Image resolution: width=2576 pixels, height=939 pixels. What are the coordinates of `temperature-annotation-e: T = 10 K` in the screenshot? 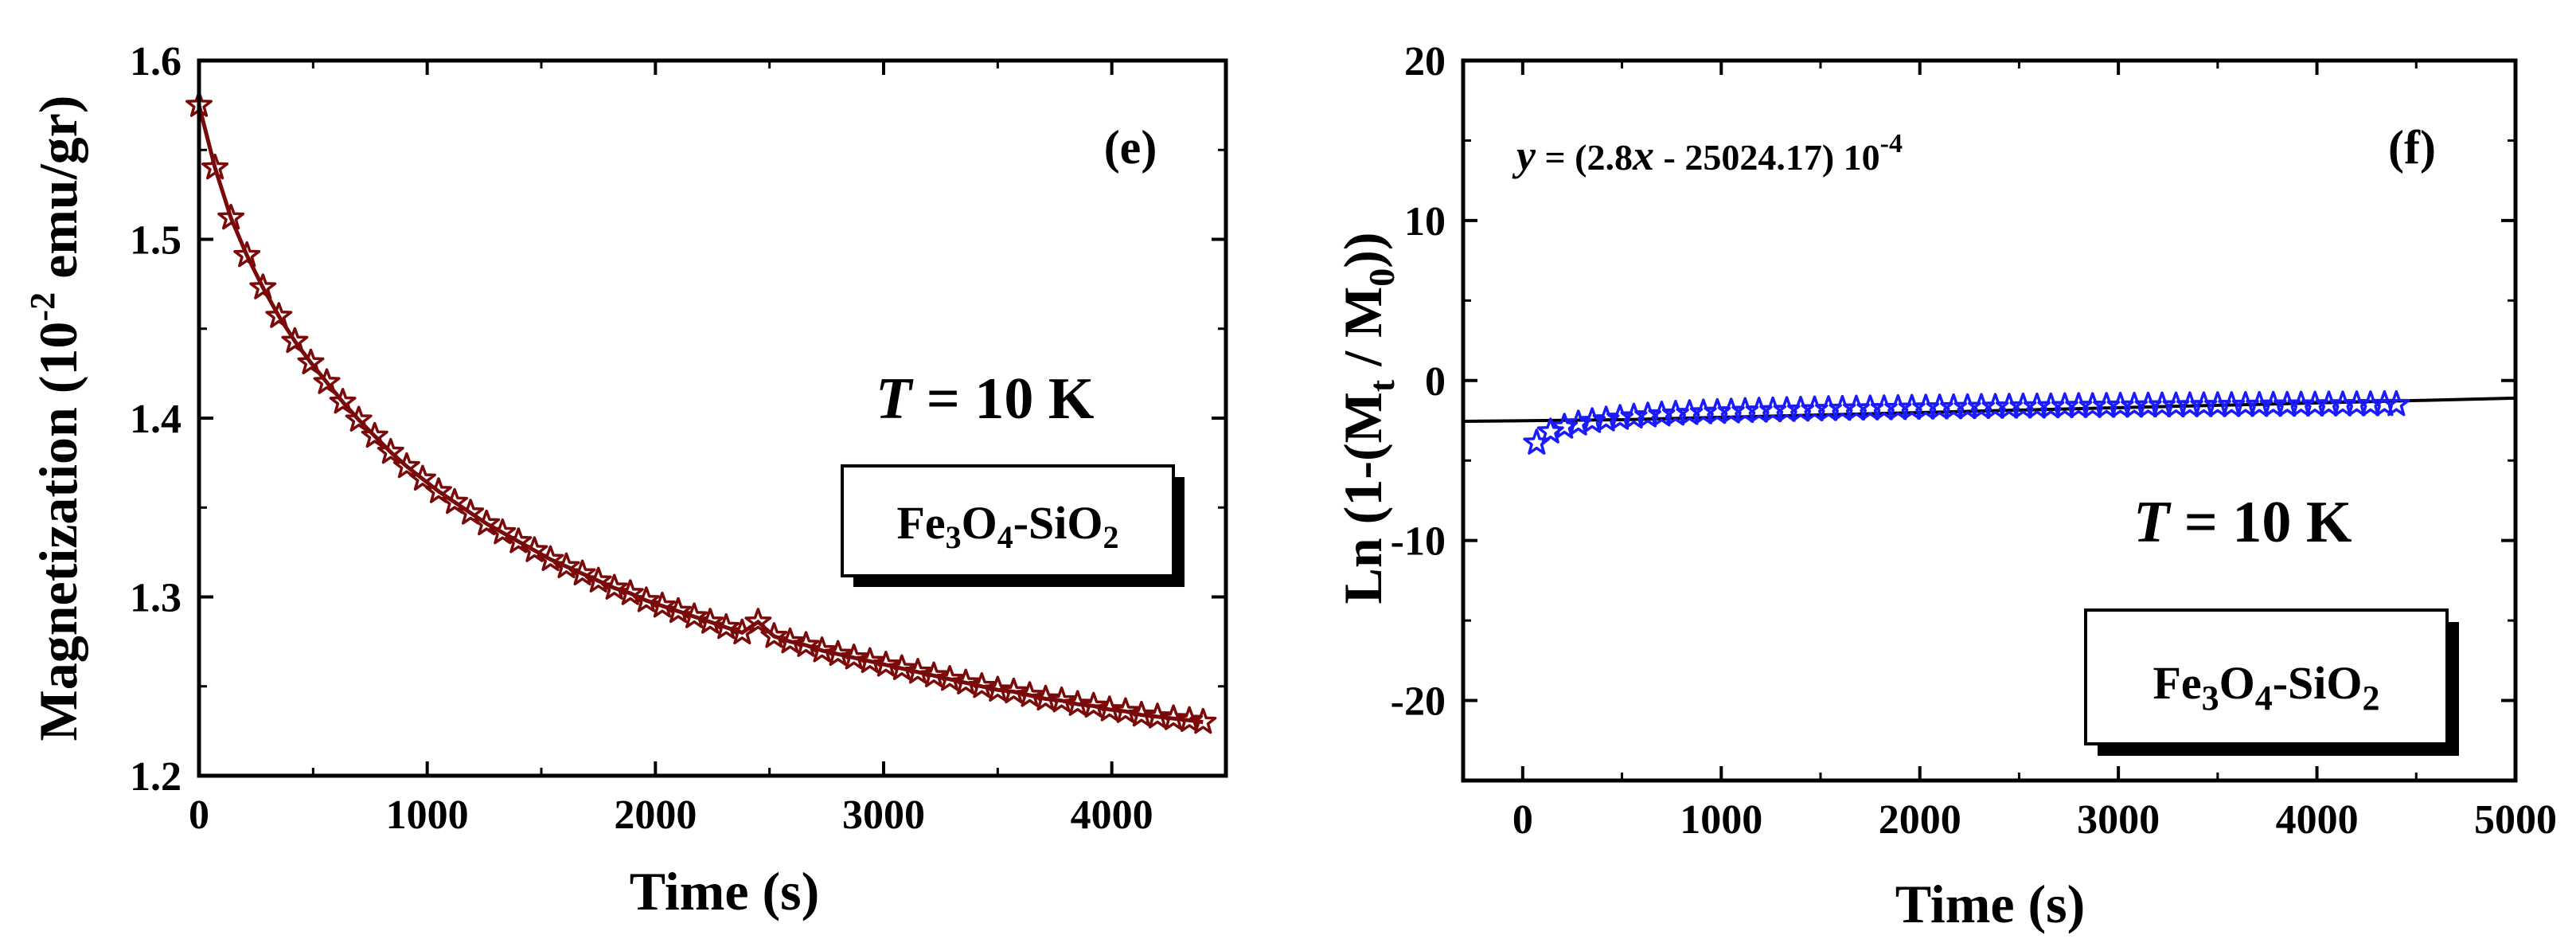 It's located at (985, 399).